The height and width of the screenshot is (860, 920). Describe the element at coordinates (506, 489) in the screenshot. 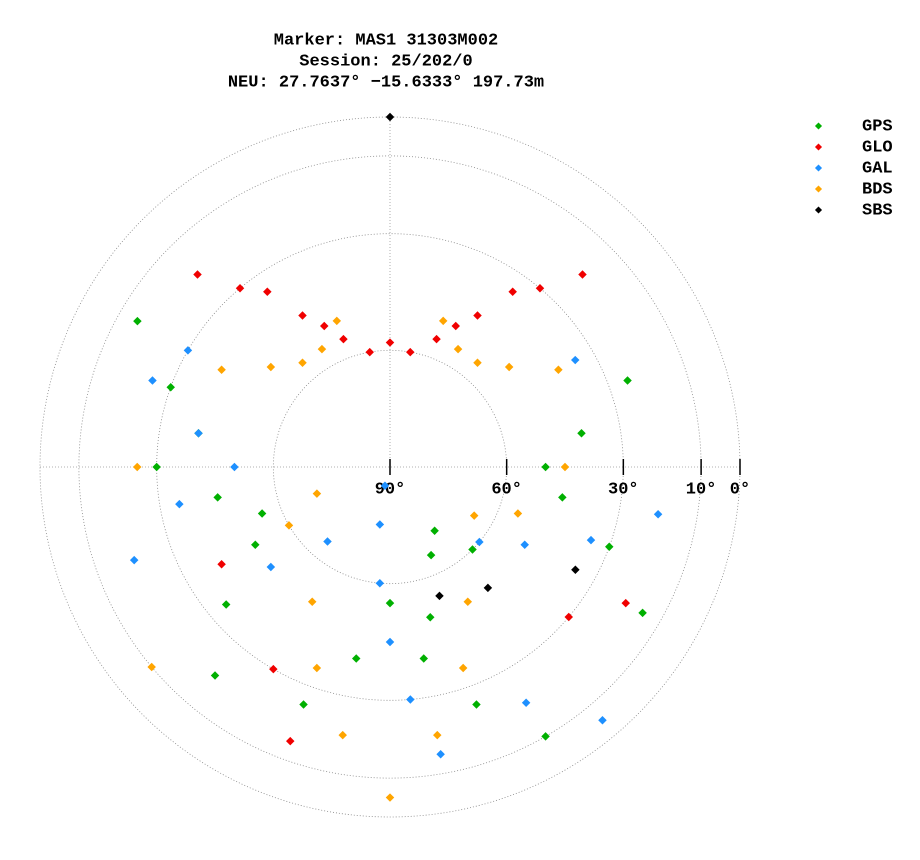

I see `r-tick-label: 60°` at that location.